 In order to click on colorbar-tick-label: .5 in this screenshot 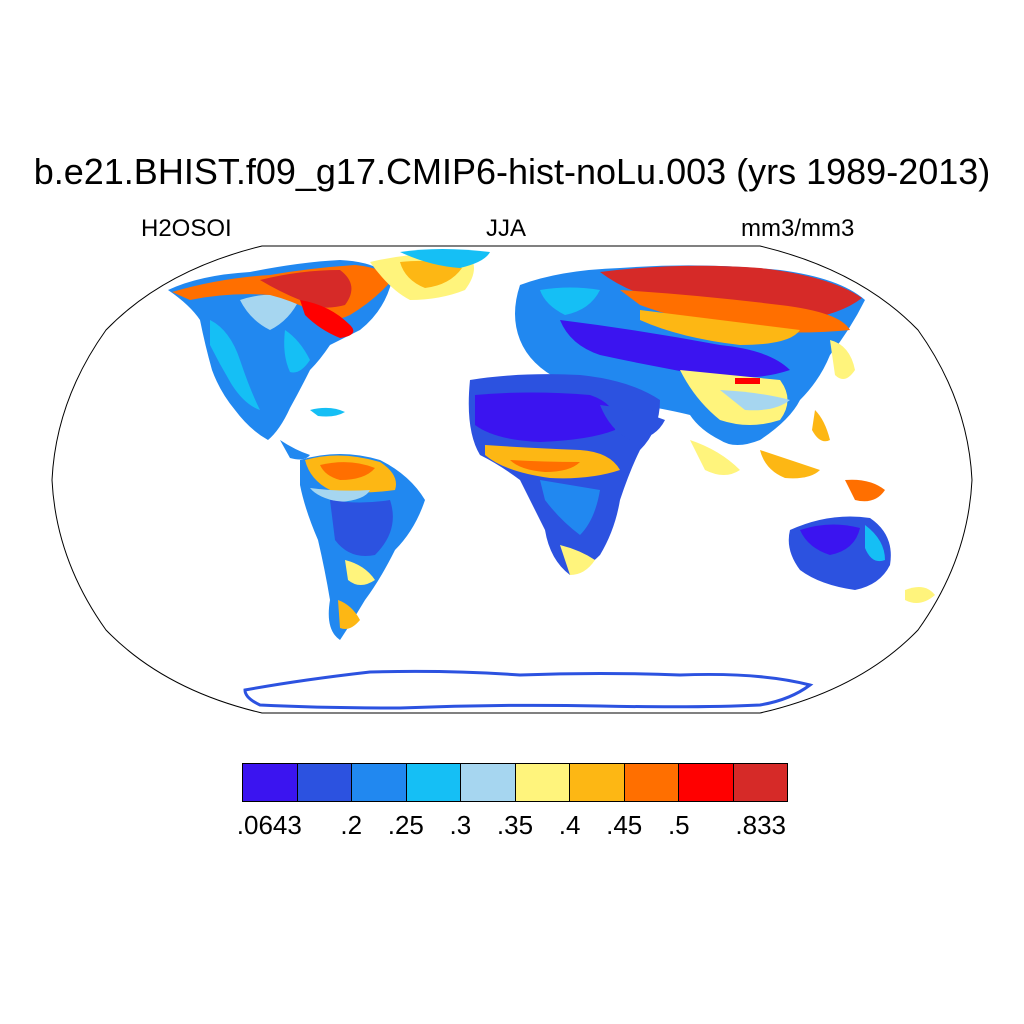, I will do `click(678, 825)`.